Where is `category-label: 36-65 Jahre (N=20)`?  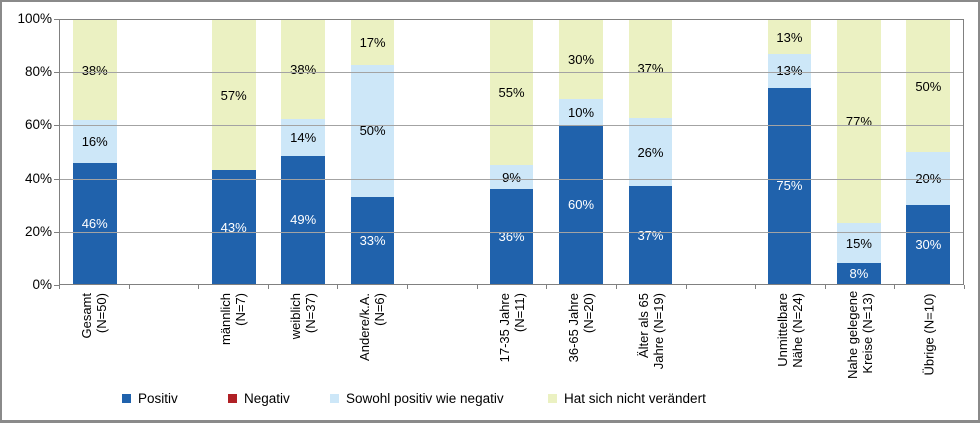 category-label: 36-65 Jahre (N=20) is located at coordinates (581, 328).